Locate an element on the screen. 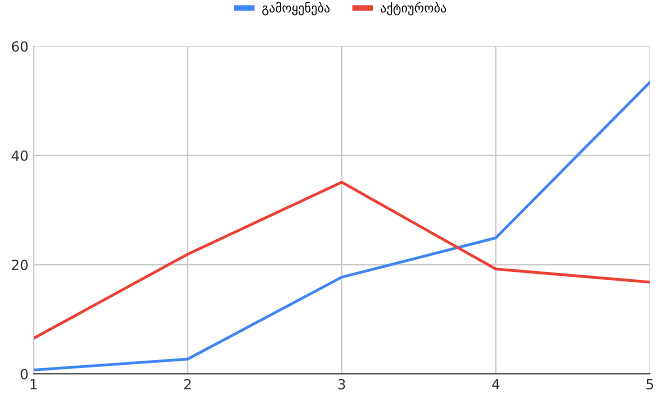 Image resolution: width=670 pixels, height=402 pixels. y-tick-label: 0 is located at coordinates (24, 374).